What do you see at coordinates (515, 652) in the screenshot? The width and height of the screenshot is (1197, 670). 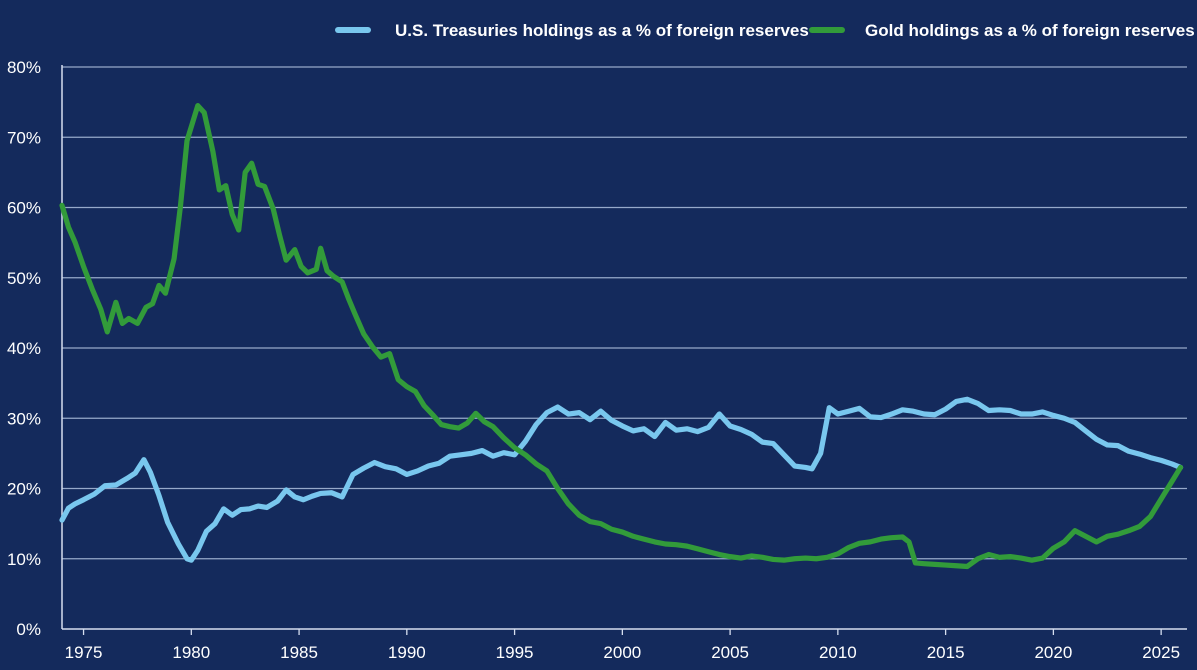 I see `x-tick-label: 1995` at bounding box center [515, 652].